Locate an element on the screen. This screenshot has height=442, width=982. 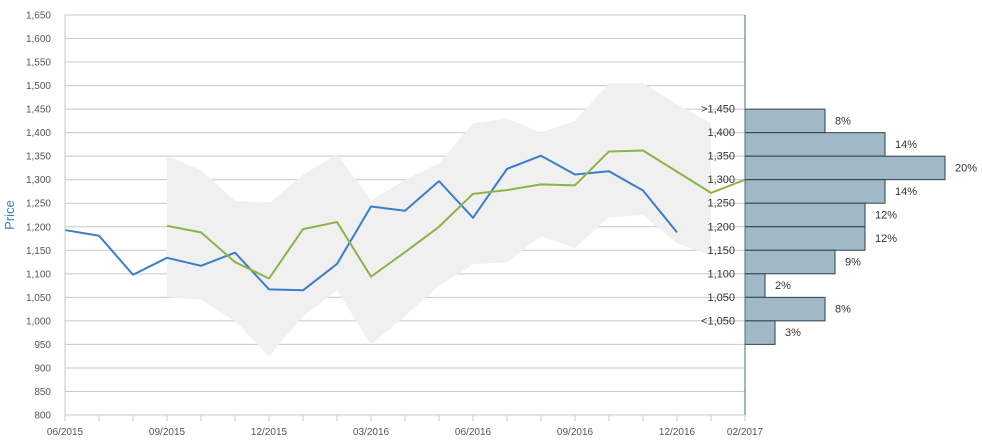
distribution-category-label: 1,250 is located at coordinates (721, 204).